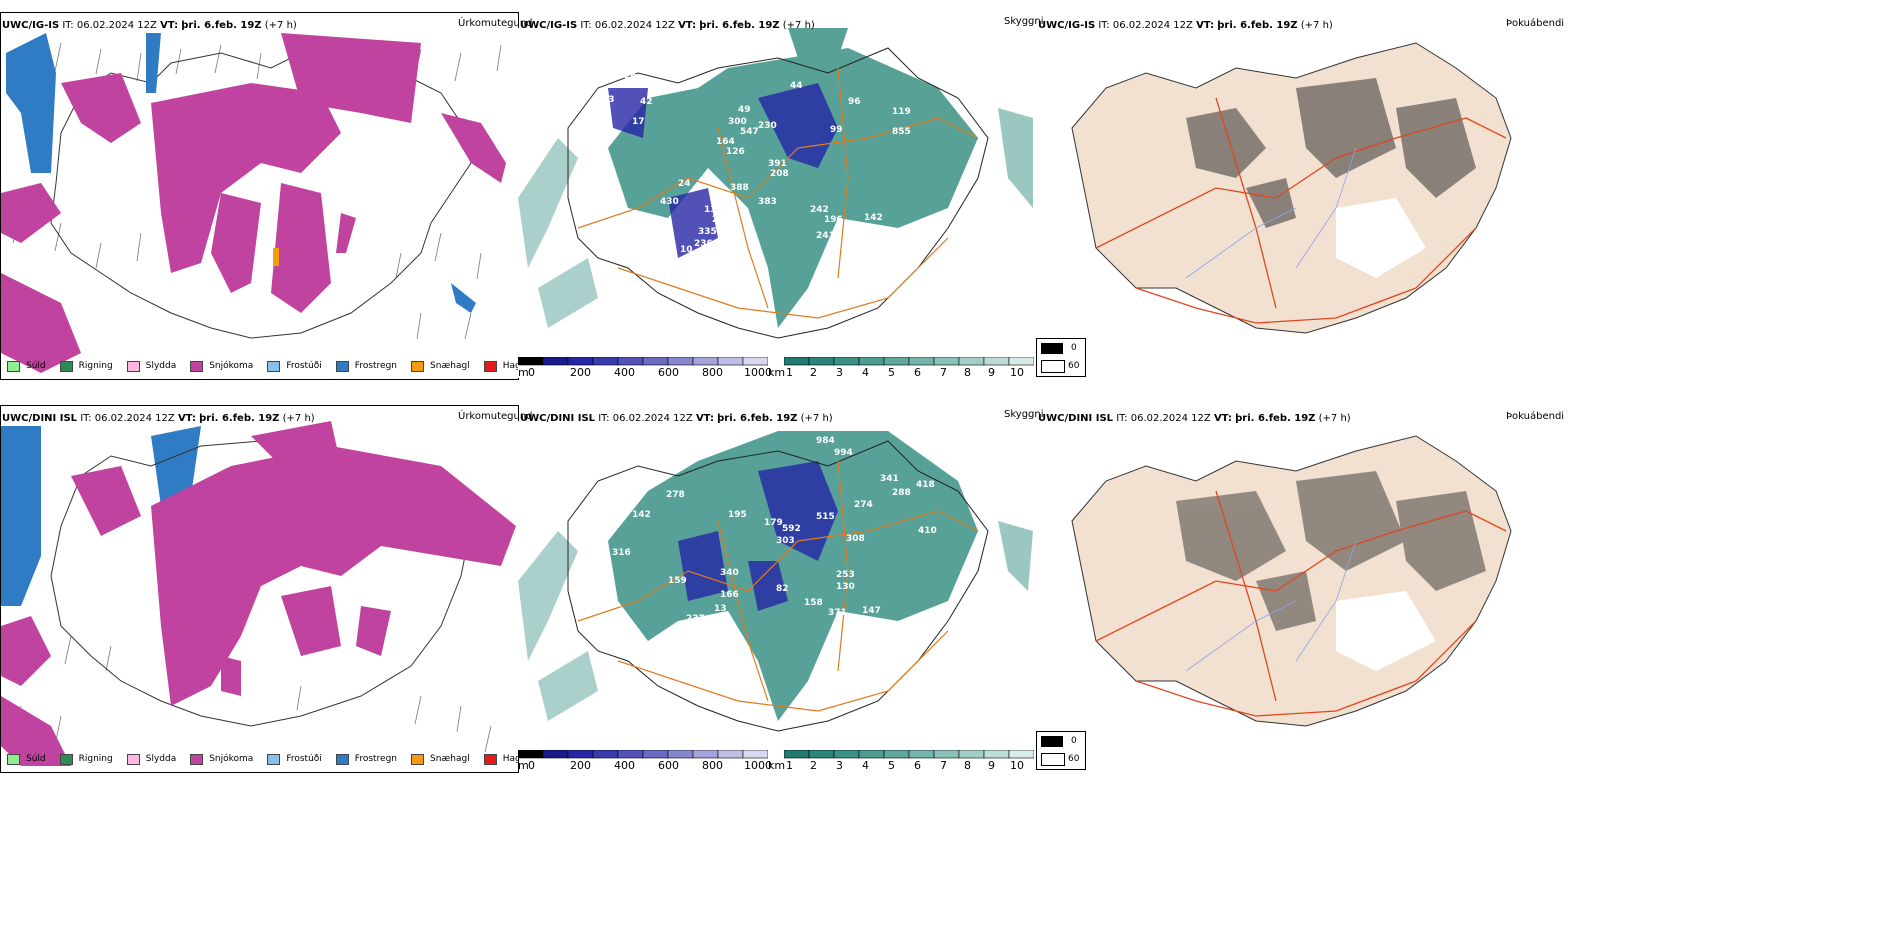 This screenshot has height=950, width=1900. I want to click on ceiling-label: 96, so click(854, 102).